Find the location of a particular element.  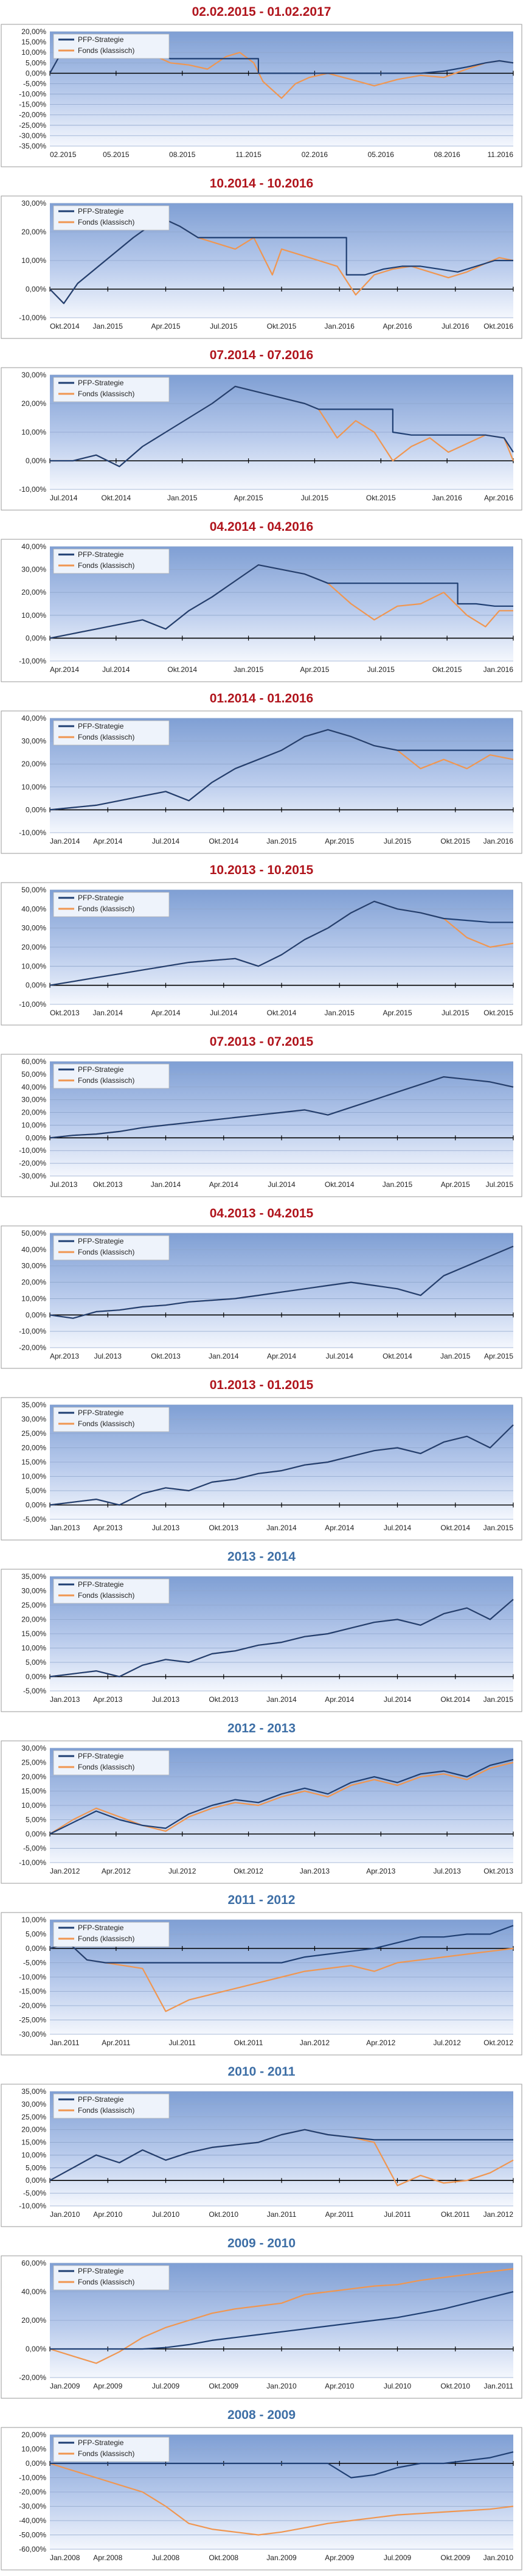

x-tick-label: 05.2015 is located at coordinates (117, 154).